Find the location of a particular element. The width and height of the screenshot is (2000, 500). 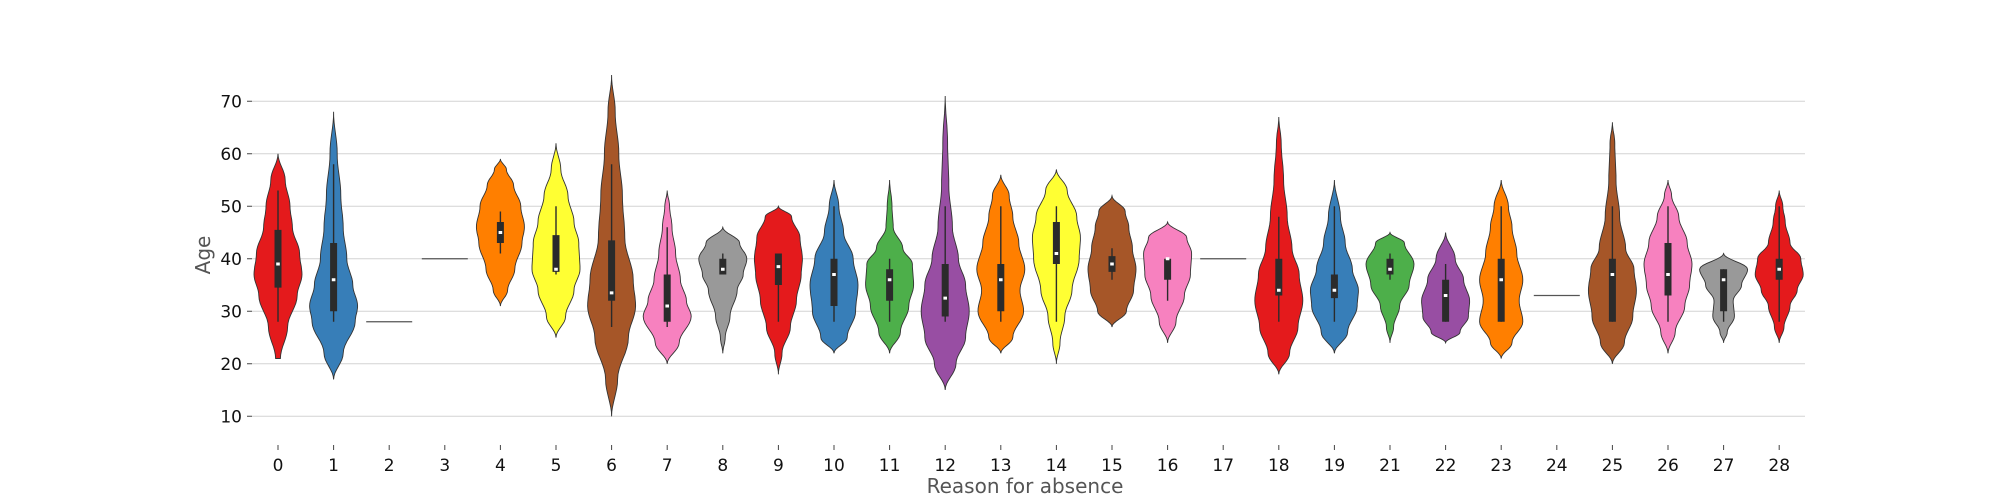

y-tick-label: 60 is located at coordinates (231, 155).